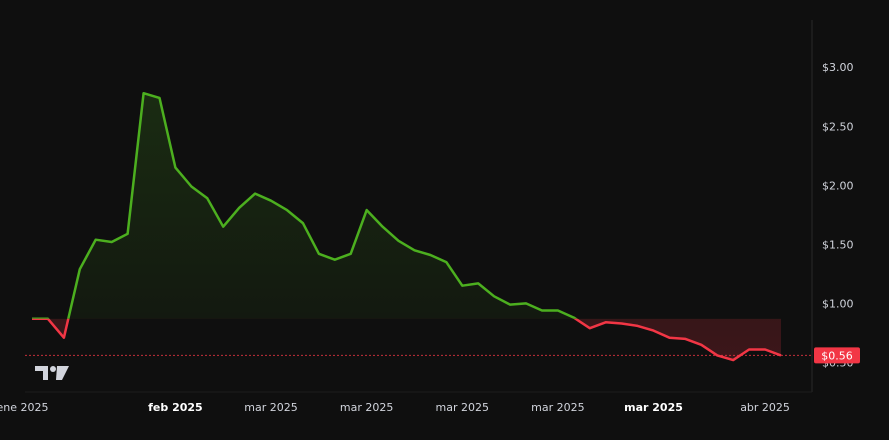 The height and width of the screenshot is (440, 889). I want to click on last-price-badge: $0.56, so click(837, 355).